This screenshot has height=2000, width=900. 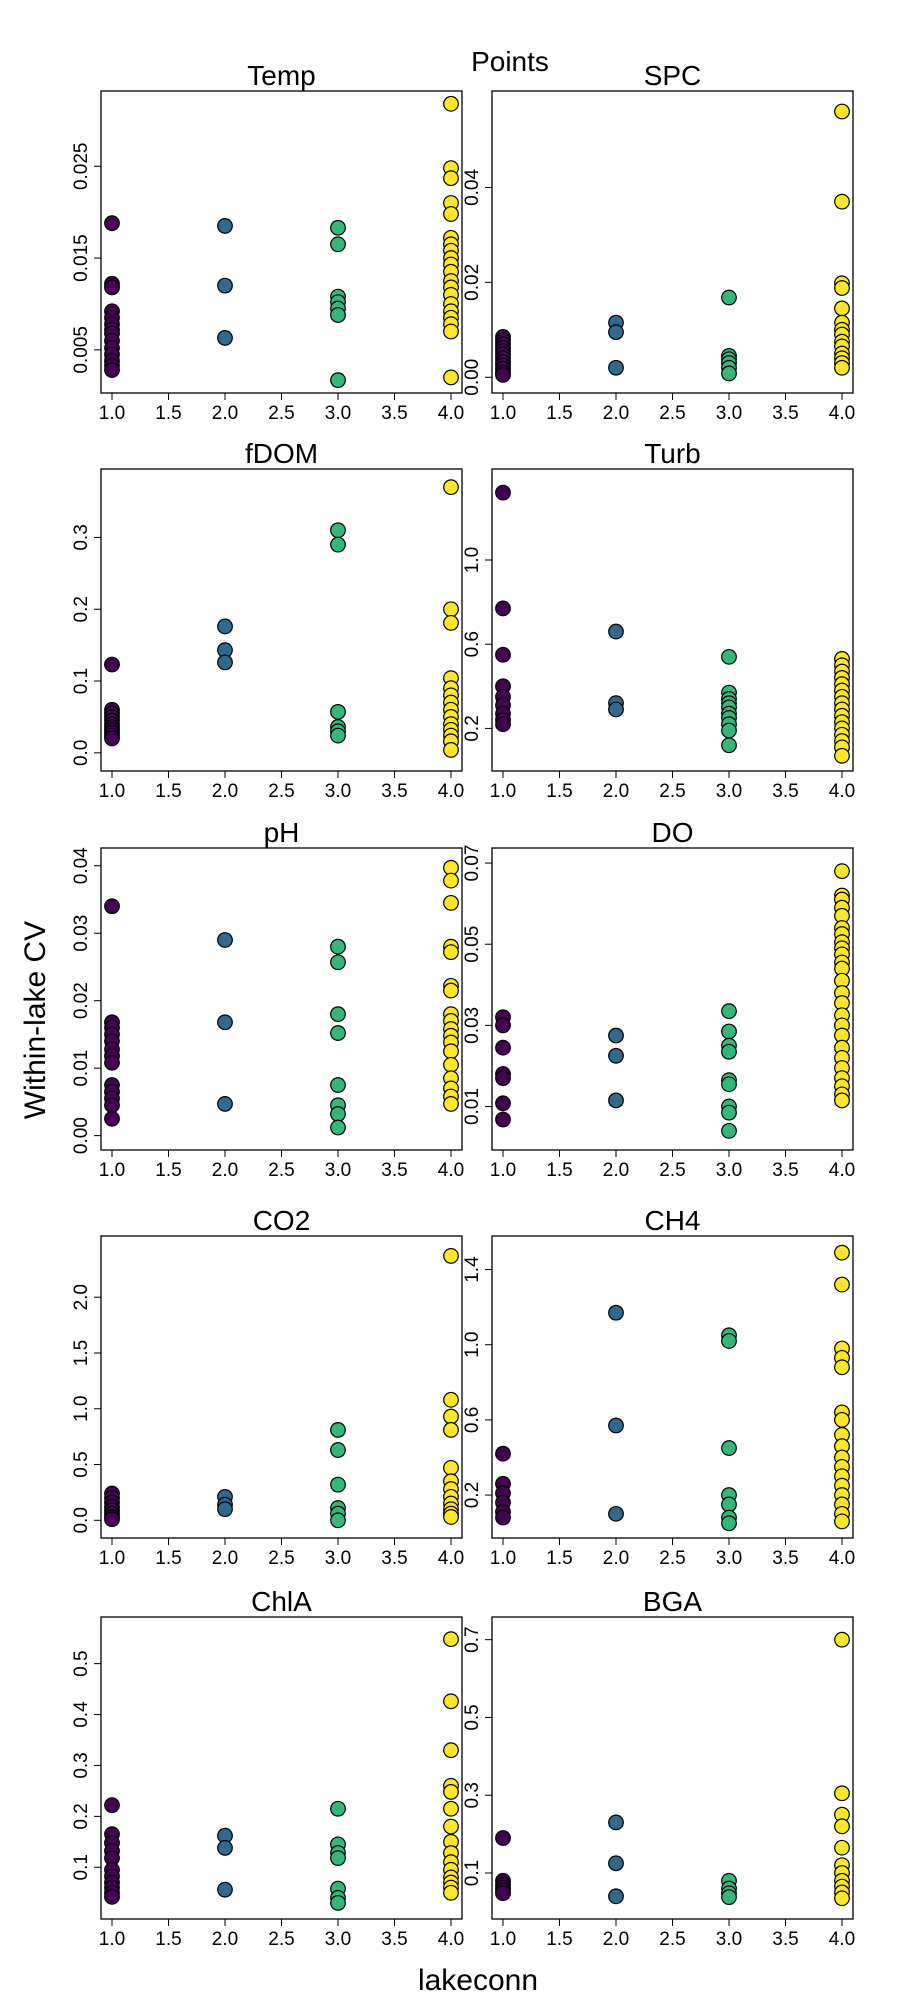 I want to click on y-tick-label: 0.015, so click(x=81, y=258).